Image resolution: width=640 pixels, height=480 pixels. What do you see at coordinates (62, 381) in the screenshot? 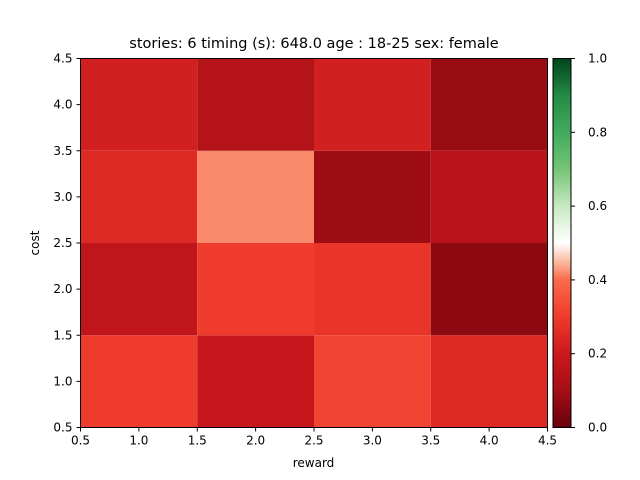
I see `y-tick-label: 1.0` at bounding box center [62, 381].